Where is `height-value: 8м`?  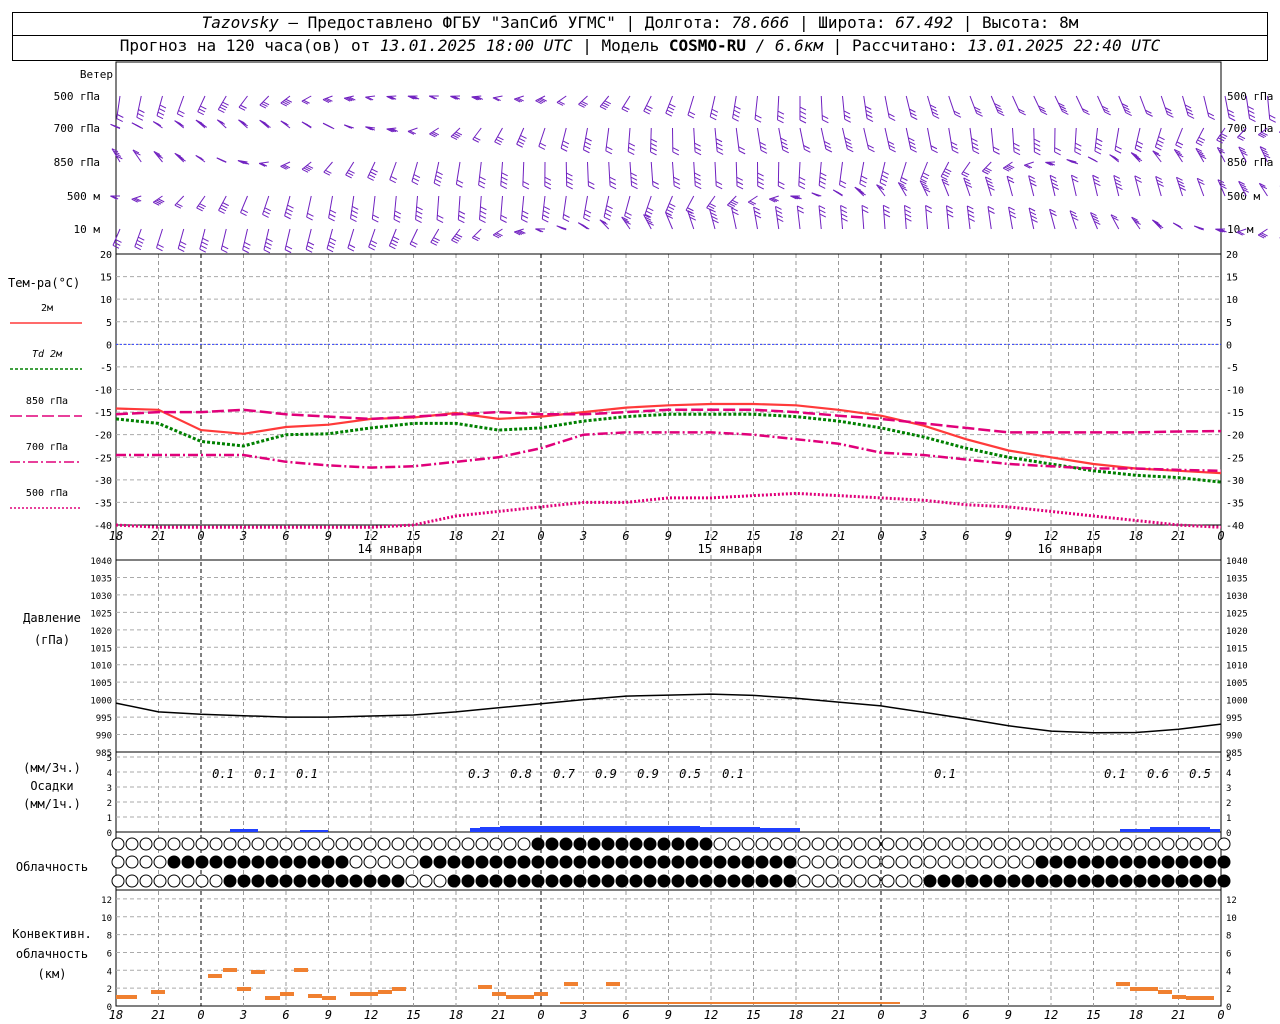 height-value: 8м is located at coordinates (1069, 22).